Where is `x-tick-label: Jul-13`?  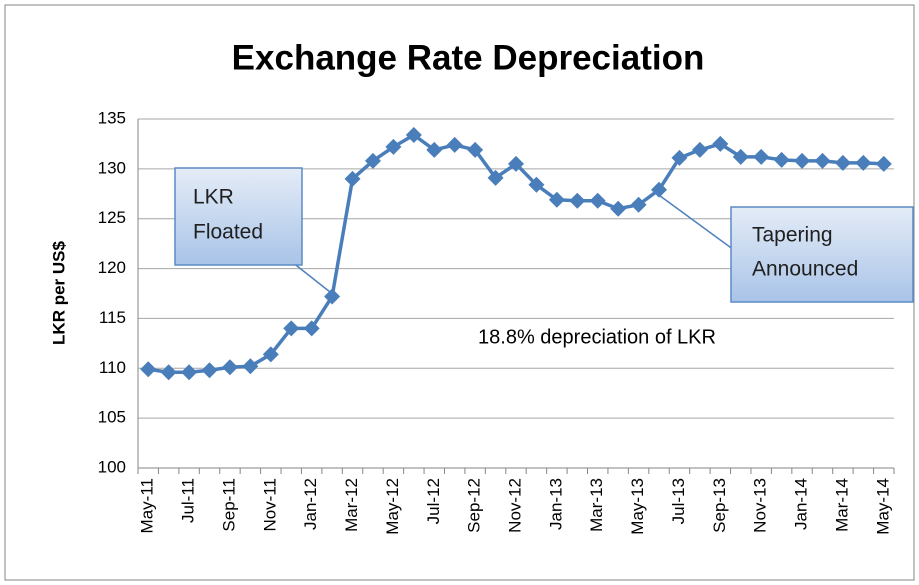 x-tick-label: Jul-13 is located at coordinates (678, 501).